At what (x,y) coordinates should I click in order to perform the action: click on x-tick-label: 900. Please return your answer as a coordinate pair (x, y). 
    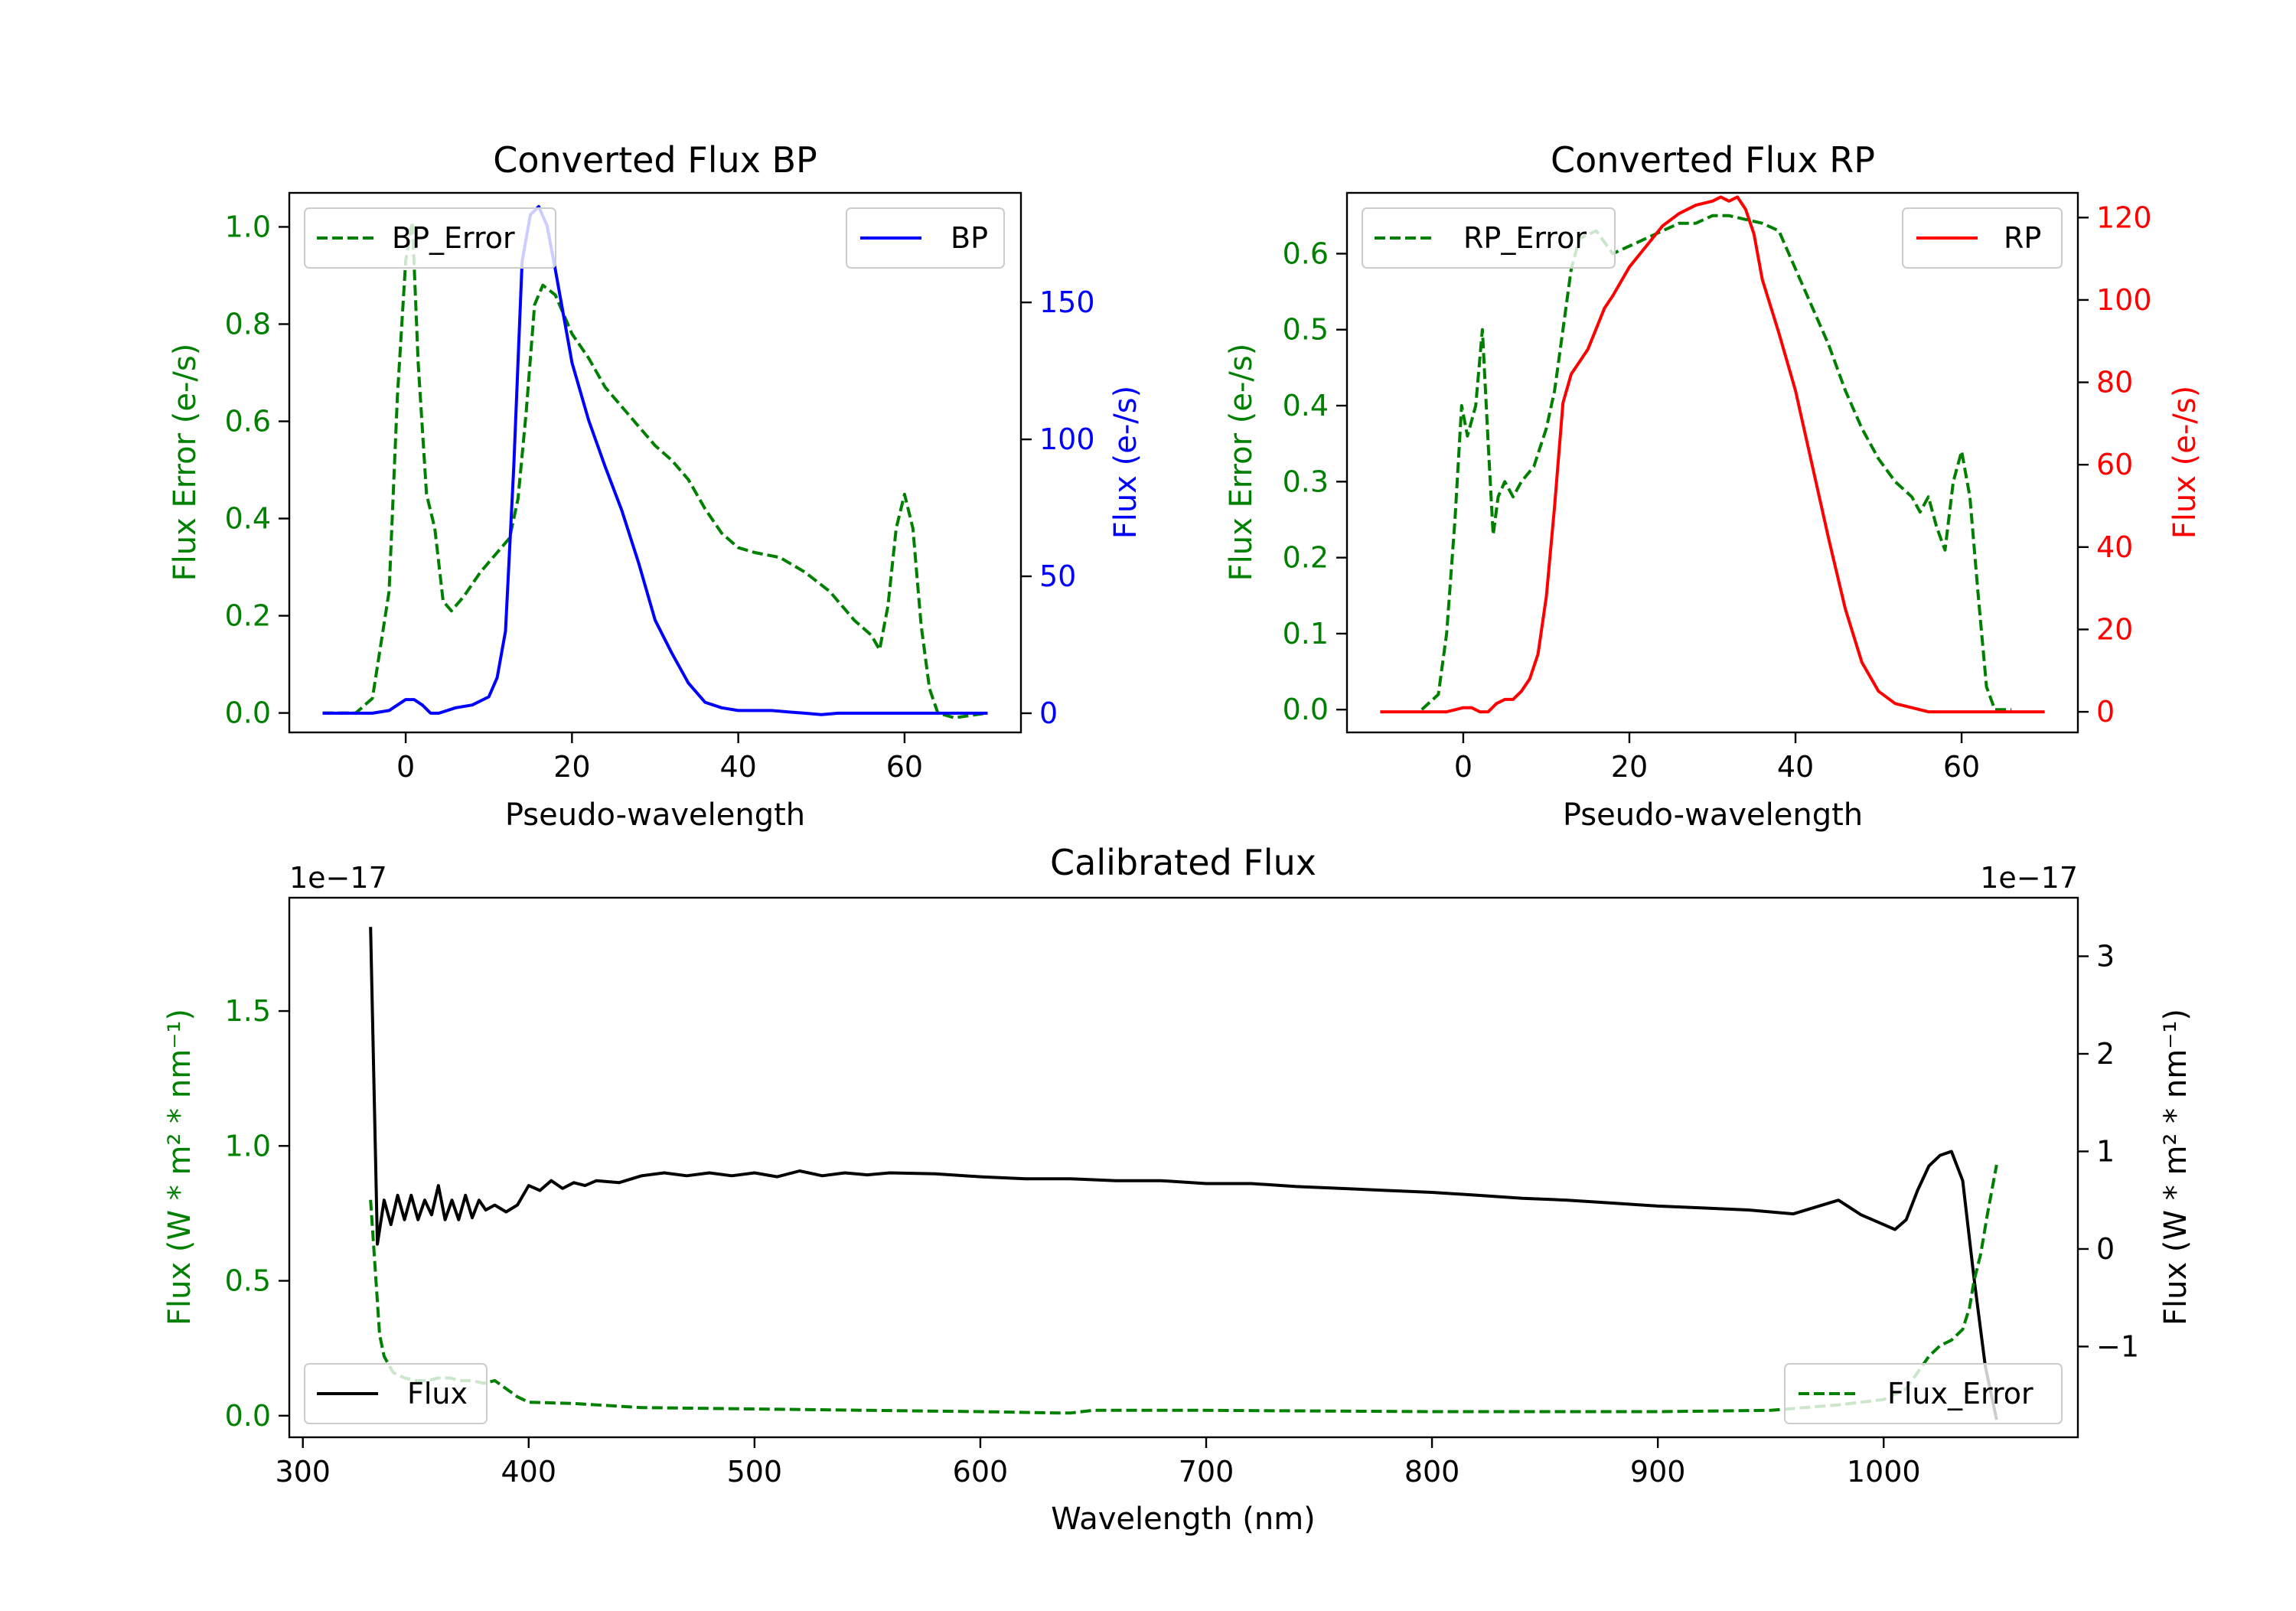
    Looking at the image, I should click on (1658, 1472).